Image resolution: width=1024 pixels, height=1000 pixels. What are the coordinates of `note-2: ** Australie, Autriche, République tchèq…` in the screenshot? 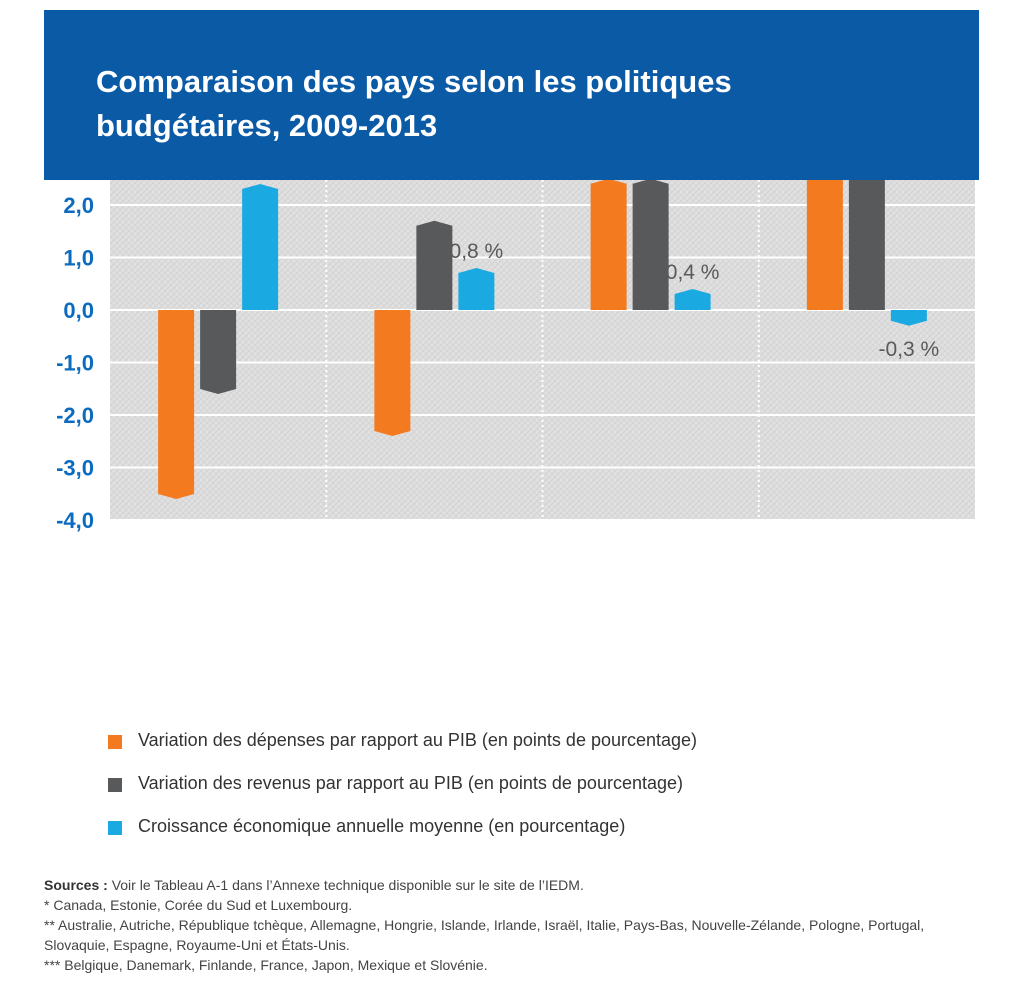 It's located at (484, 935).